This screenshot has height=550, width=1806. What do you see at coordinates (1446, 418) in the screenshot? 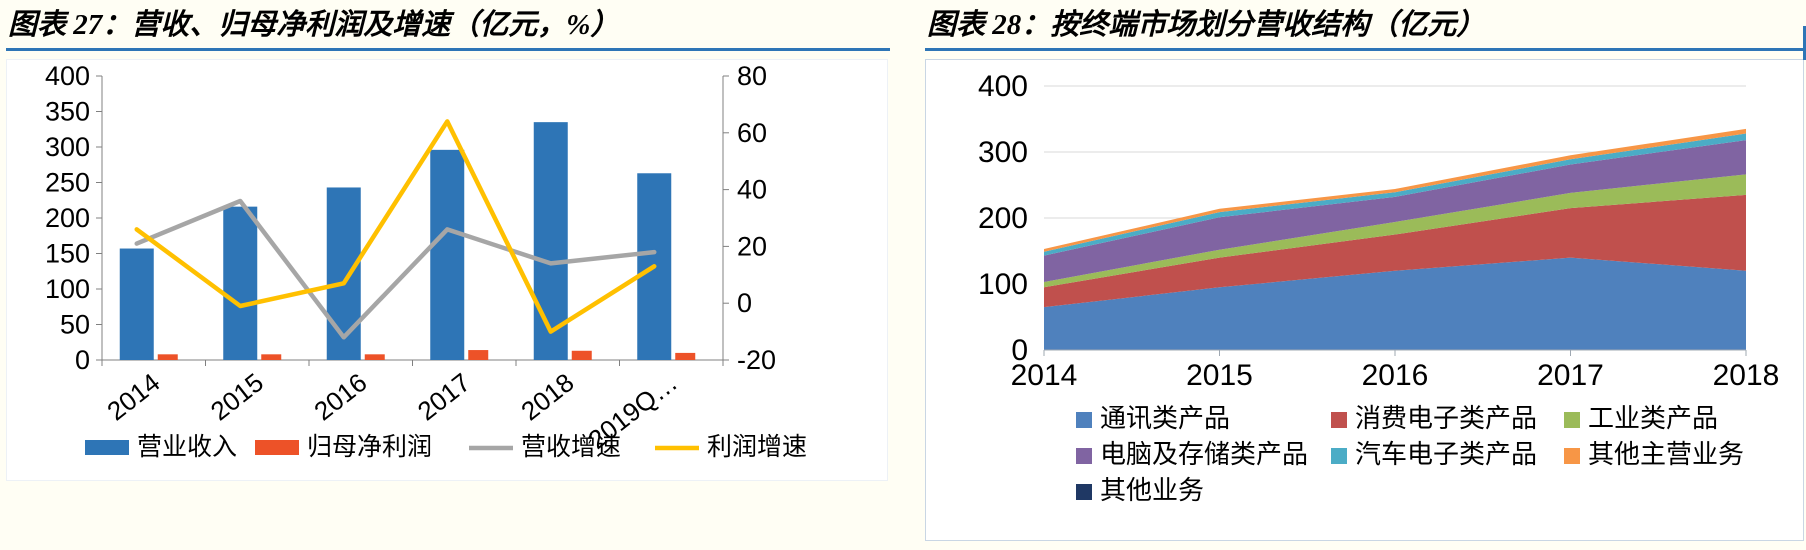
I see `legend-label: 消费电子类产品` at bounding box center [1446, 418].